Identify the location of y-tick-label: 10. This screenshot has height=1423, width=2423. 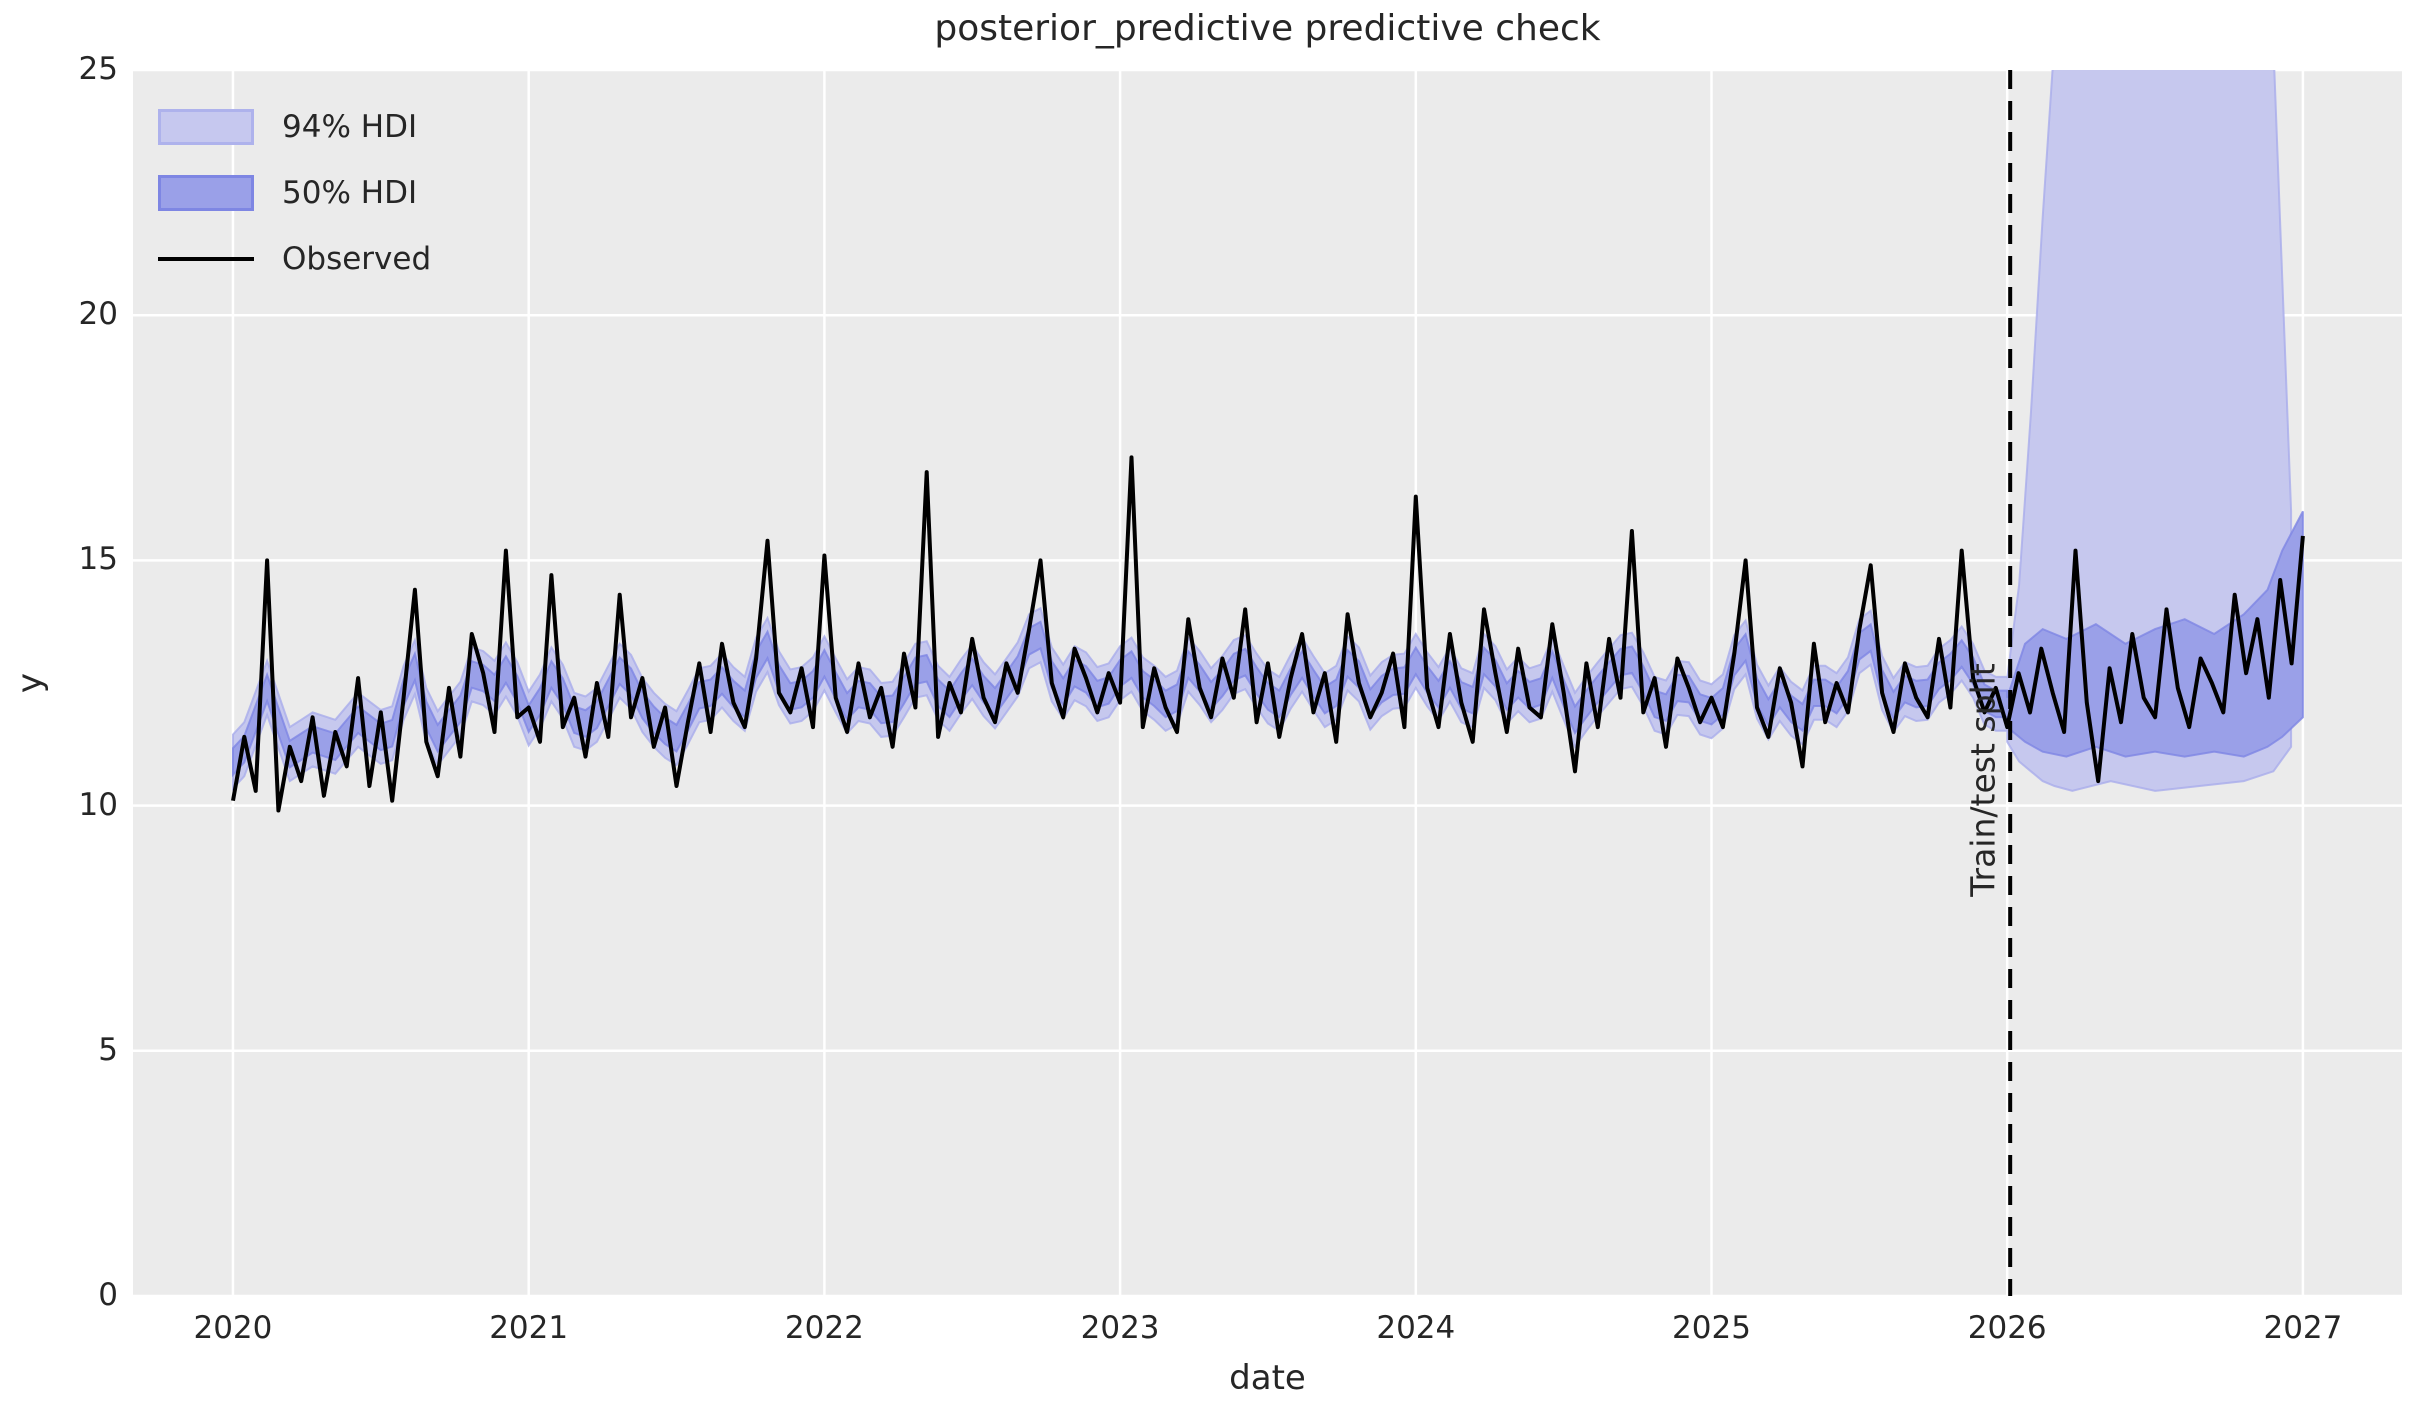
(98, 804).